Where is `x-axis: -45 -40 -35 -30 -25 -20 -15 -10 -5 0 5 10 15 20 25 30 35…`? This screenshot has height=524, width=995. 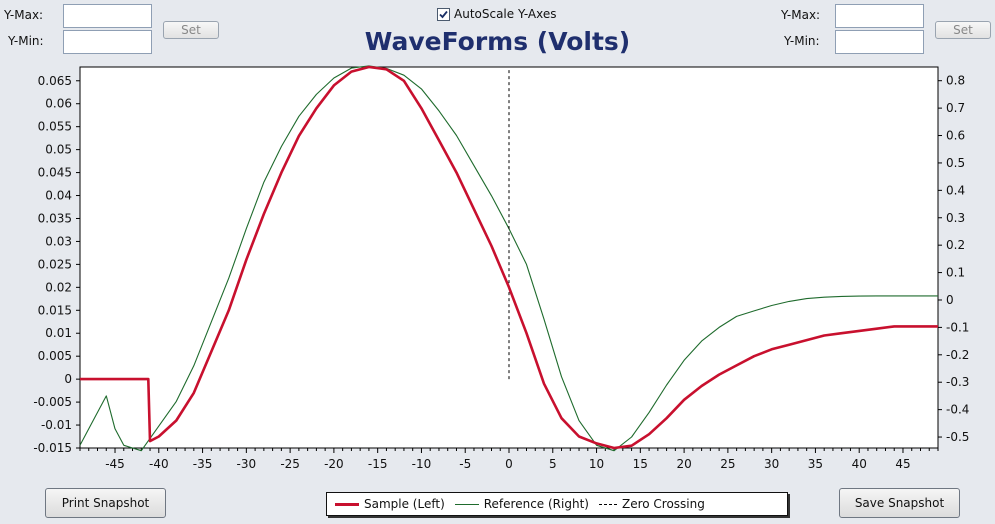
x-axis: -45 -40 -35 -30 -25 -20 -15 -10 -5 0 5 10 15 20 25 30 35… is located at coordinates (509, 459).